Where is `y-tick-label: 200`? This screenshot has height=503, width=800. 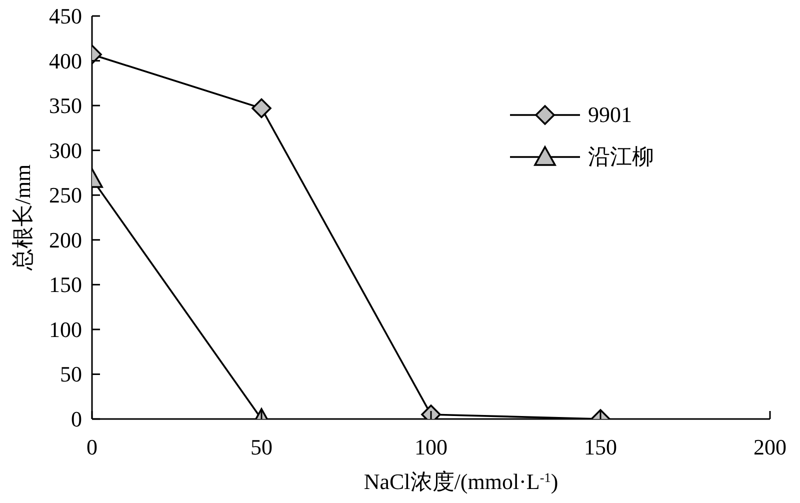
y-tick-label: 200 is located at coordinates (65, 239).